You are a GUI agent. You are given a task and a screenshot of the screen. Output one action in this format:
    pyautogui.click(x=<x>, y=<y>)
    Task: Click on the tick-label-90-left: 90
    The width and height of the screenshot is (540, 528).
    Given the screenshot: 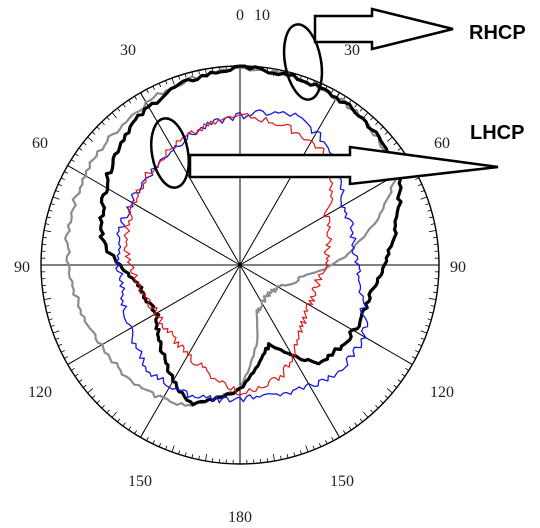 What is the action you would take?
    pyautogui.click(x=22, y=267)
    